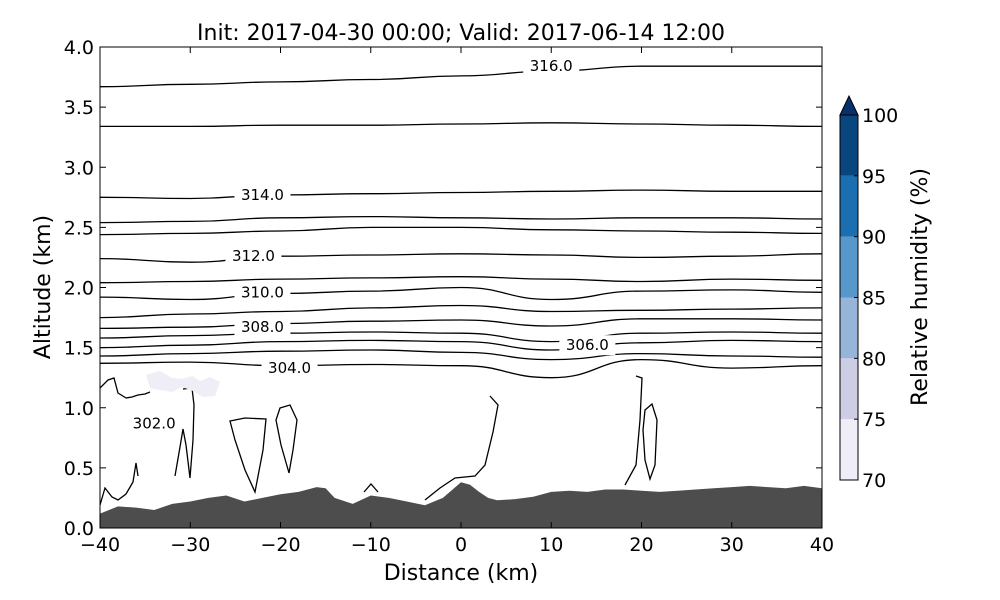  What do you see at coordinates (79, 168) in the screenshot?
I see `y-tick-label: 3.0` at bounding box center [79, 168].